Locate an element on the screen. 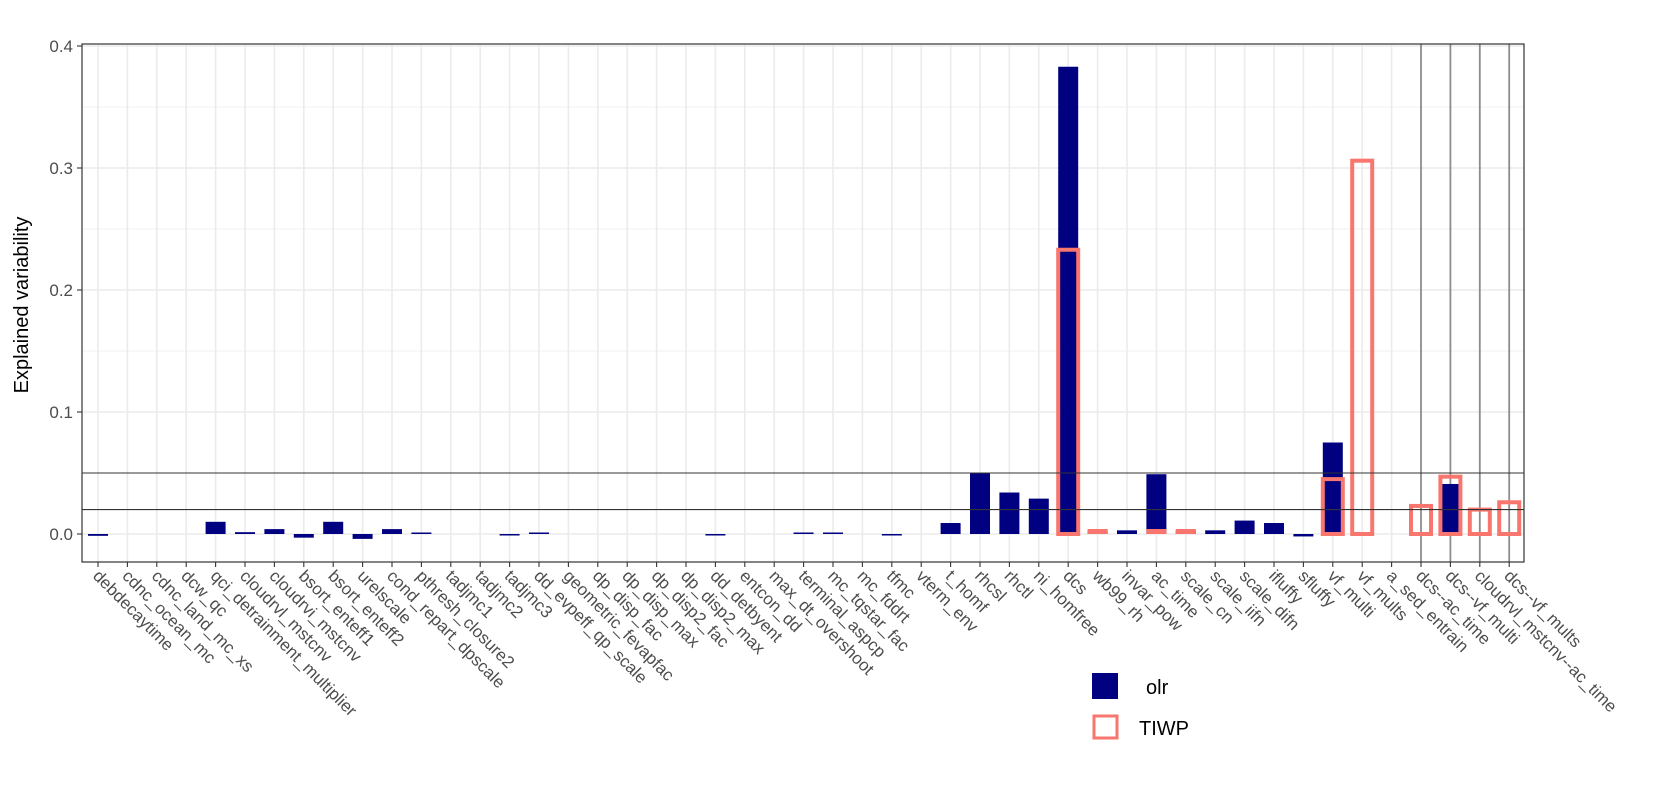 Image resolution: width=1660 pixels, height=796 pixels. bar-tiwp-vf-multi is located at coordinates (1332, 507).